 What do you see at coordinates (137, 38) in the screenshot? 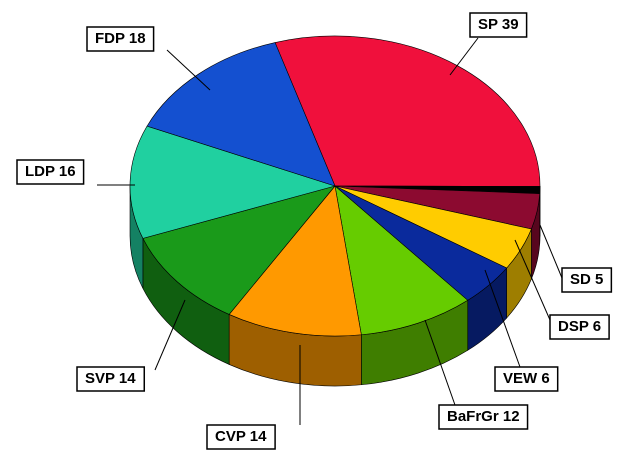
I see `slice-value: 18` at bounding box center [137, 38].